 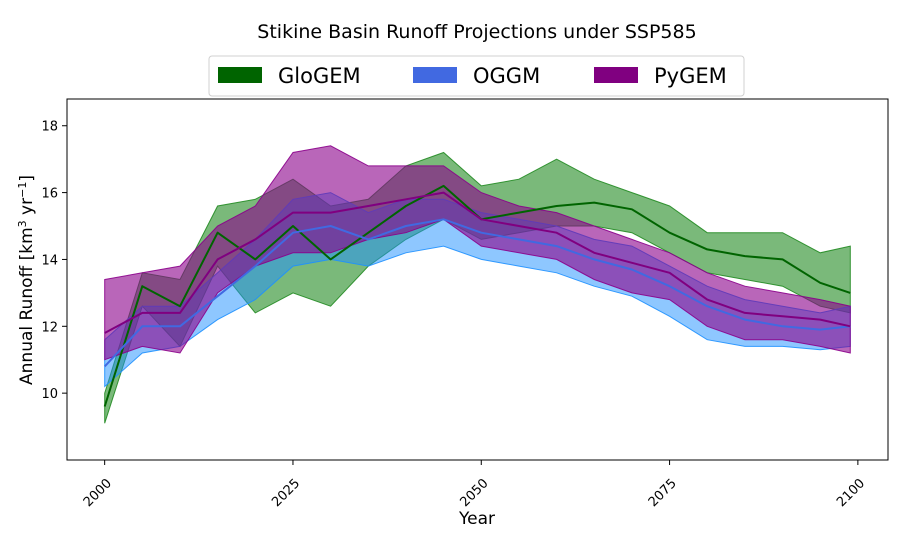 What do you see at coordinates (49, 394) in the screenshot?
I see `y-tick-label: 10` at bounding box center [49, 394].